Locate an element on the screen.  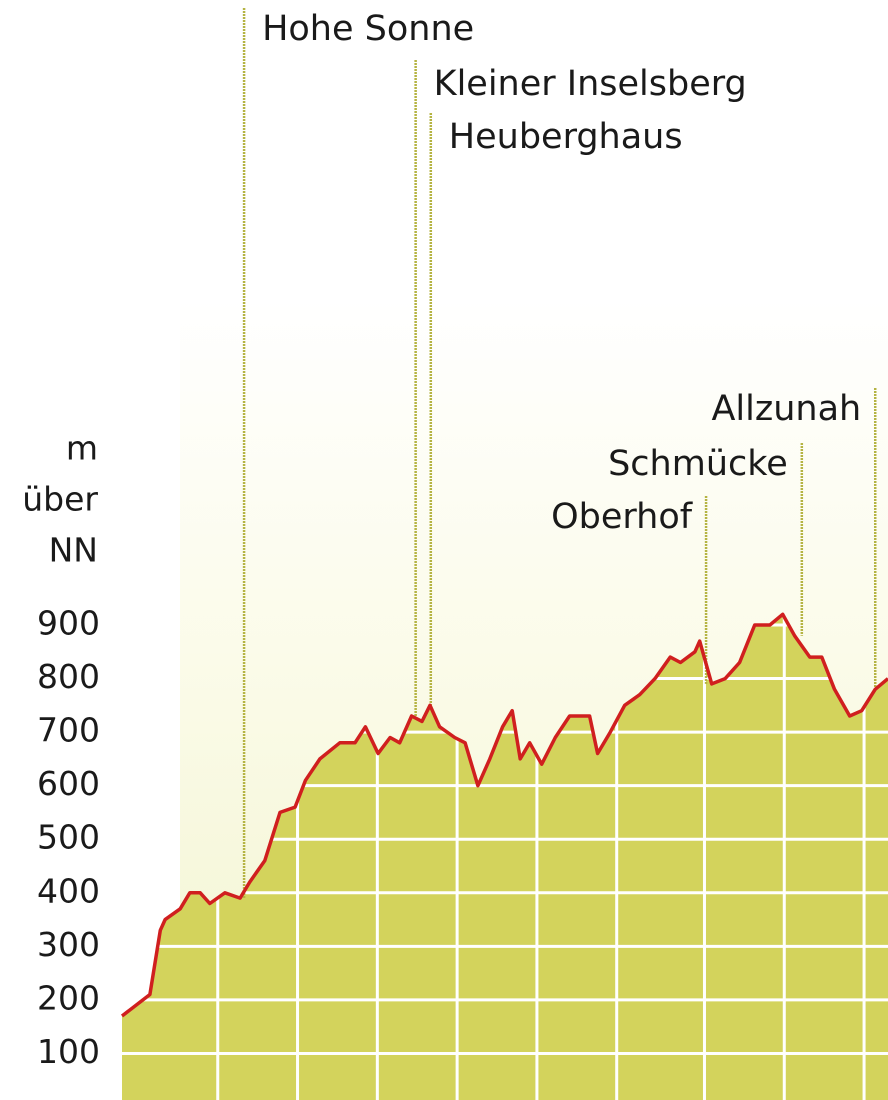
waypoint-label: Kleiner Inselsberg is located at coordinates (590, 84).